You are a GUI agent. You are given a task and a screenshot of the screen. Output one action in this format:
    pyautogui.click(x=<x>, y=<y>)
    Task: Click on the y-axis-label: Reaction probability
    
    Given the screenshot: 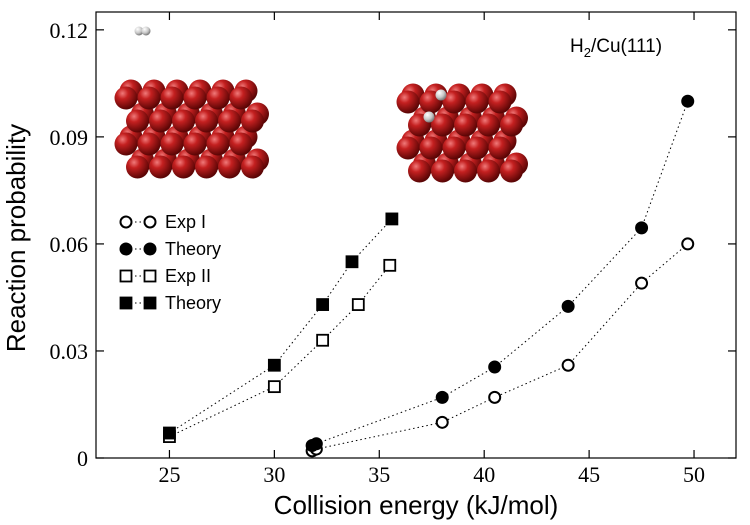 What is the action you would take?
    pyautogui.click(x=16, y=238)
    